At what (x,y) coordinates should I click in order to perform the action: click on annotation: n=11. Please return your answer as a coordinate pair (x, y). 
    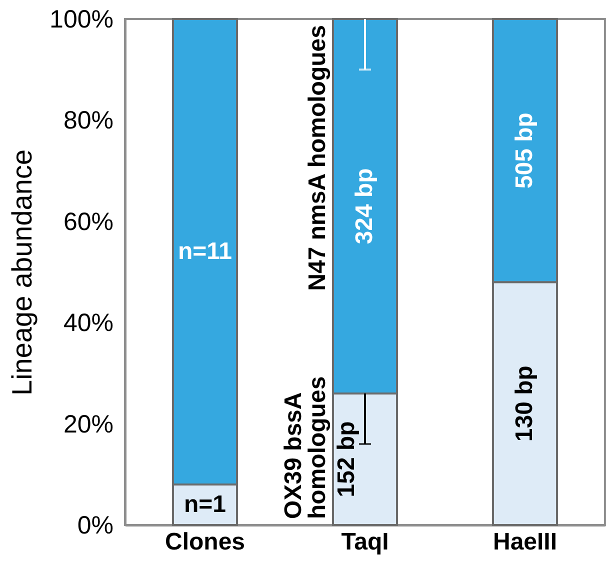
    Looking at the image, I should click on (205, 251).